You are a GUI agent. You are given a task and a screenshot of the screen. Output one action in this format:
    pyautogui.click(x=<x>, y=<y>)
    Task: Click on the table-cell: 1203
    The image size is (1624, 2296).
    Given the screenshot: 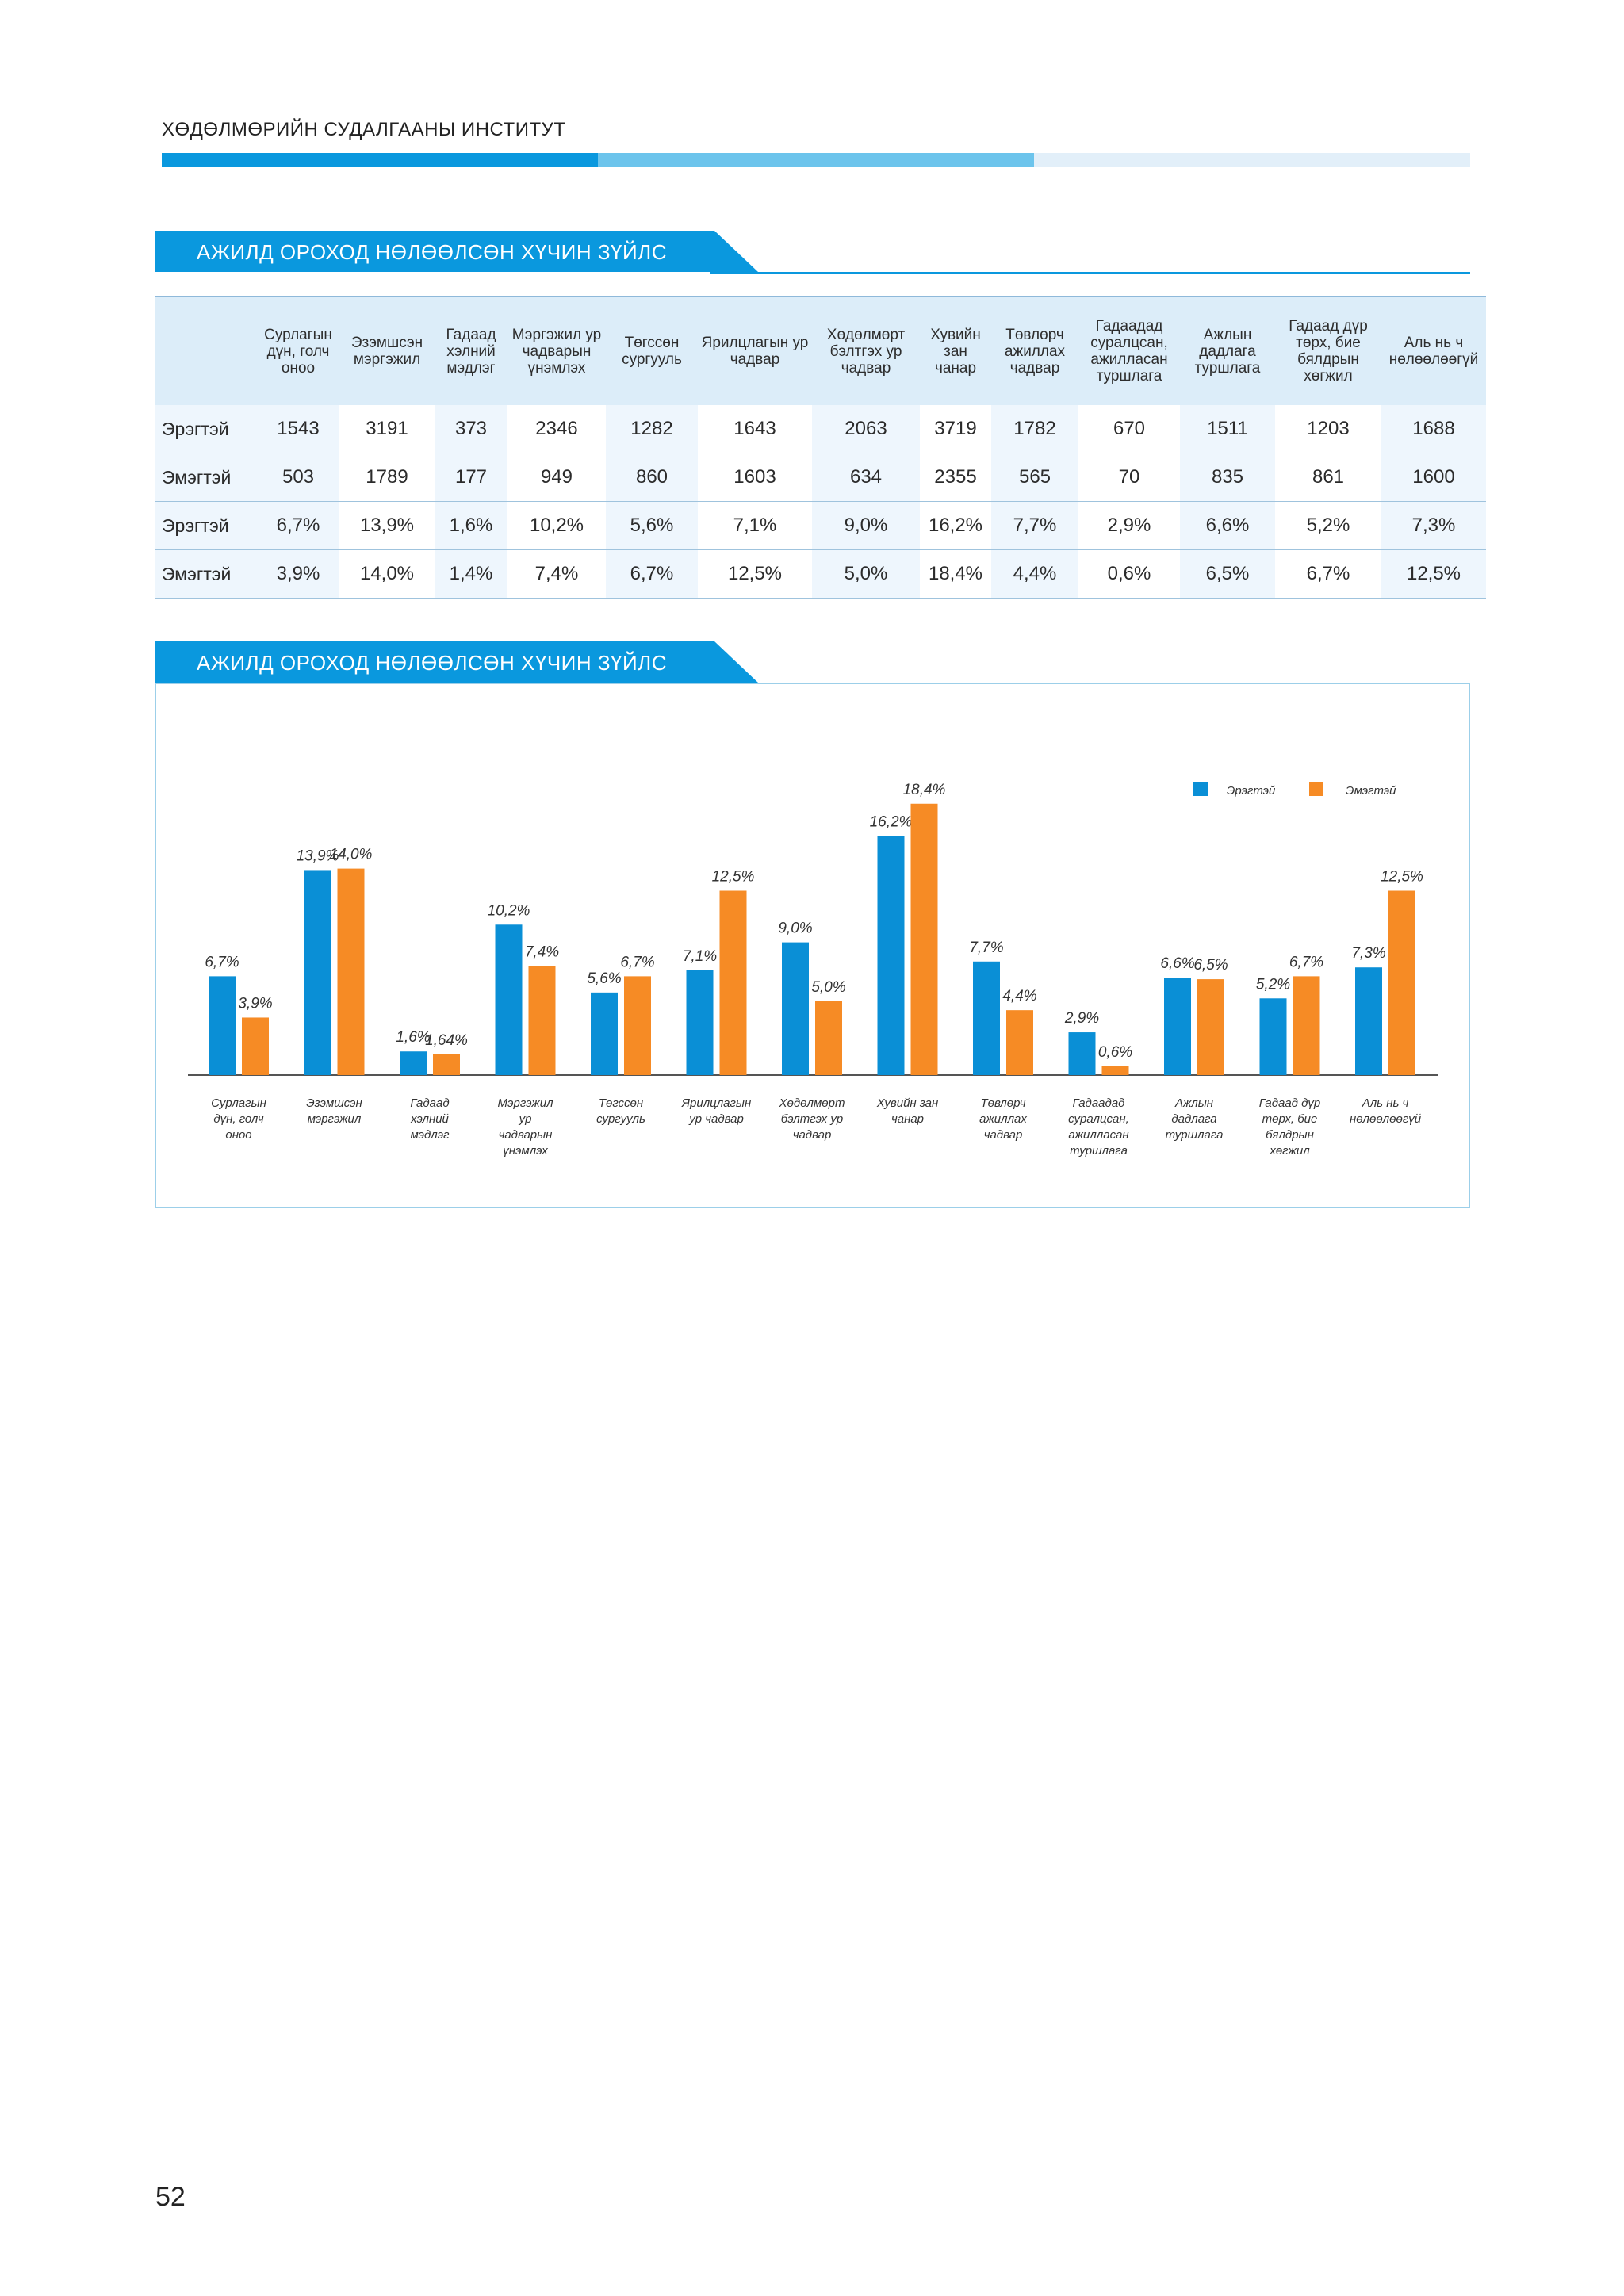 What is the action you would take?
    pyautogui.click(x=1328, y=429)
    